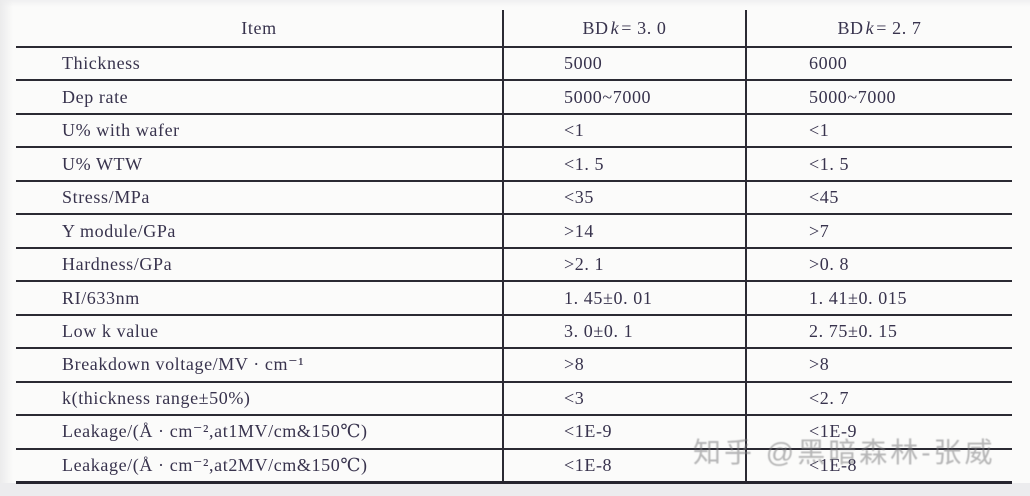  I want to click on header-item: Item, so click(259, 27).